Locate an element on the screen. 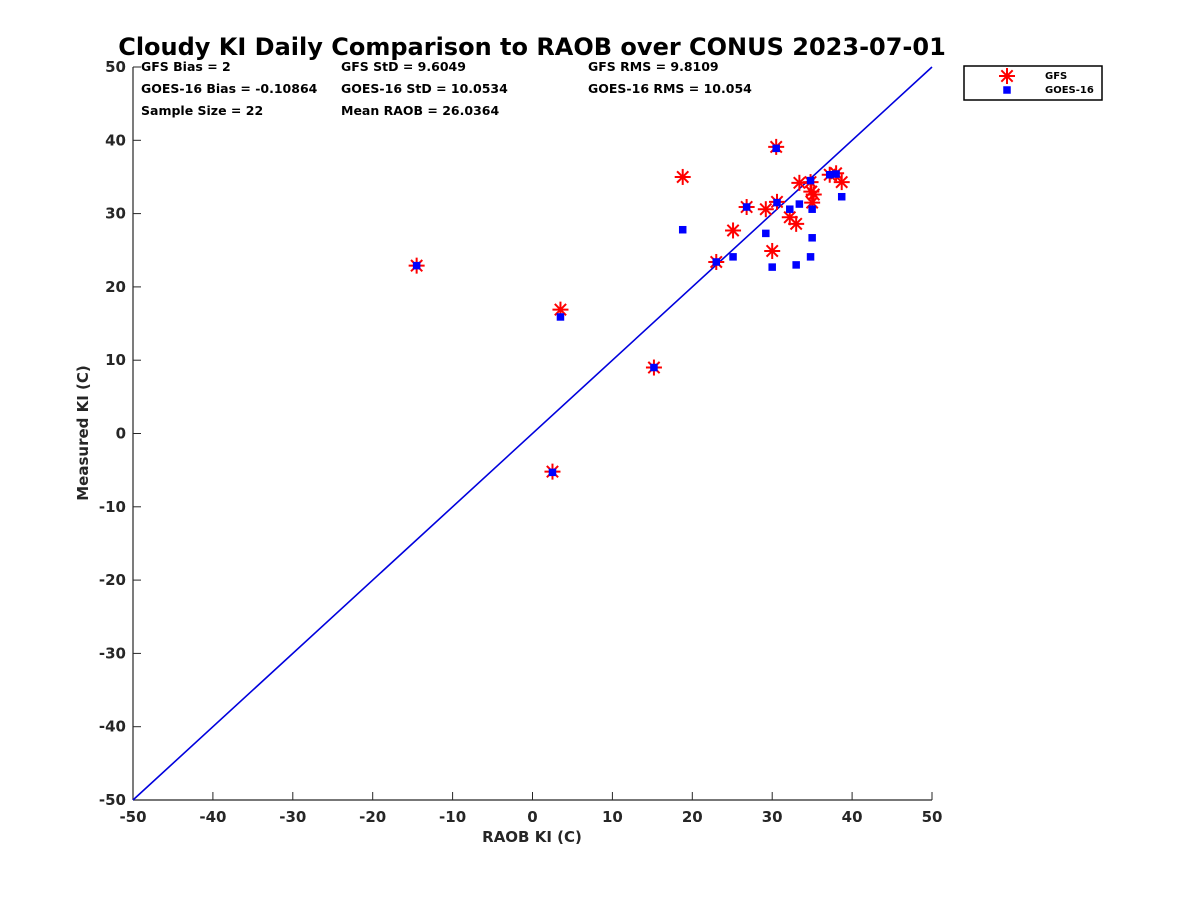 The image size is (1200, 900). x-tick-label: 40 is located at coordinates (852, 817).